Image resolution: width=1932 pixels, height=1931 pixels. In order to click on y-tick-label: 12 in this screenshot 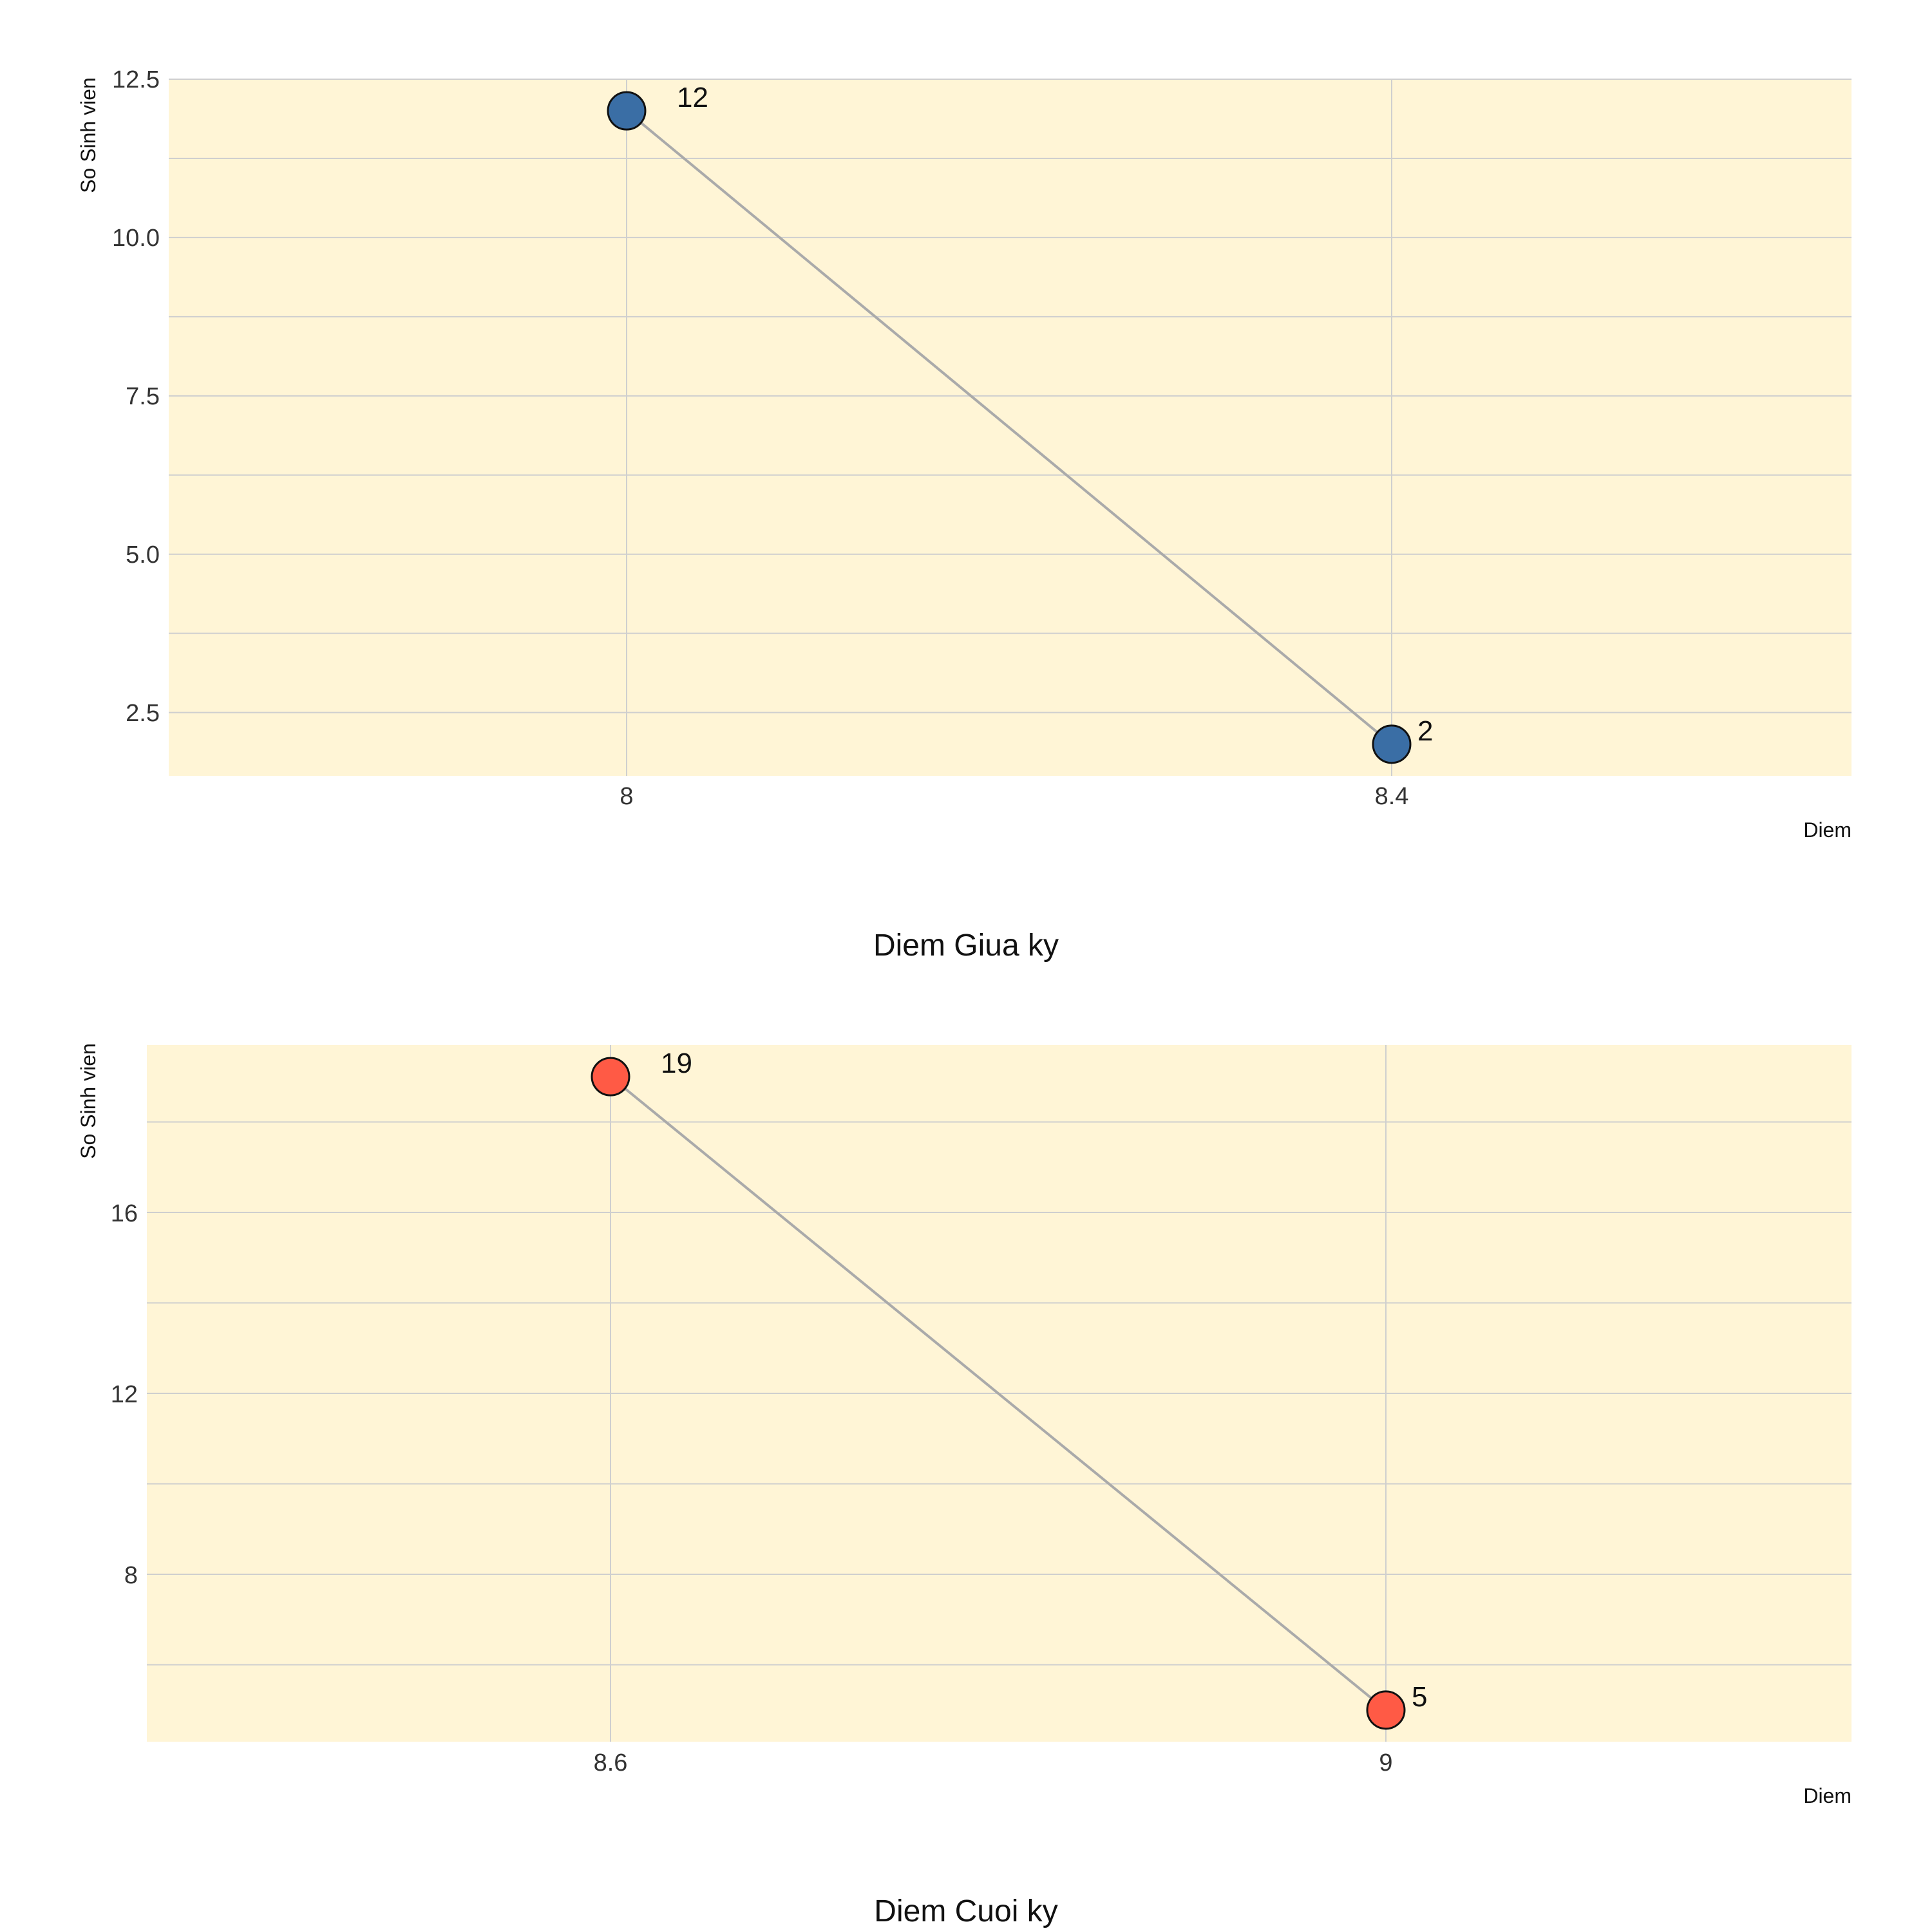, I will do `click(124, 1394)`.